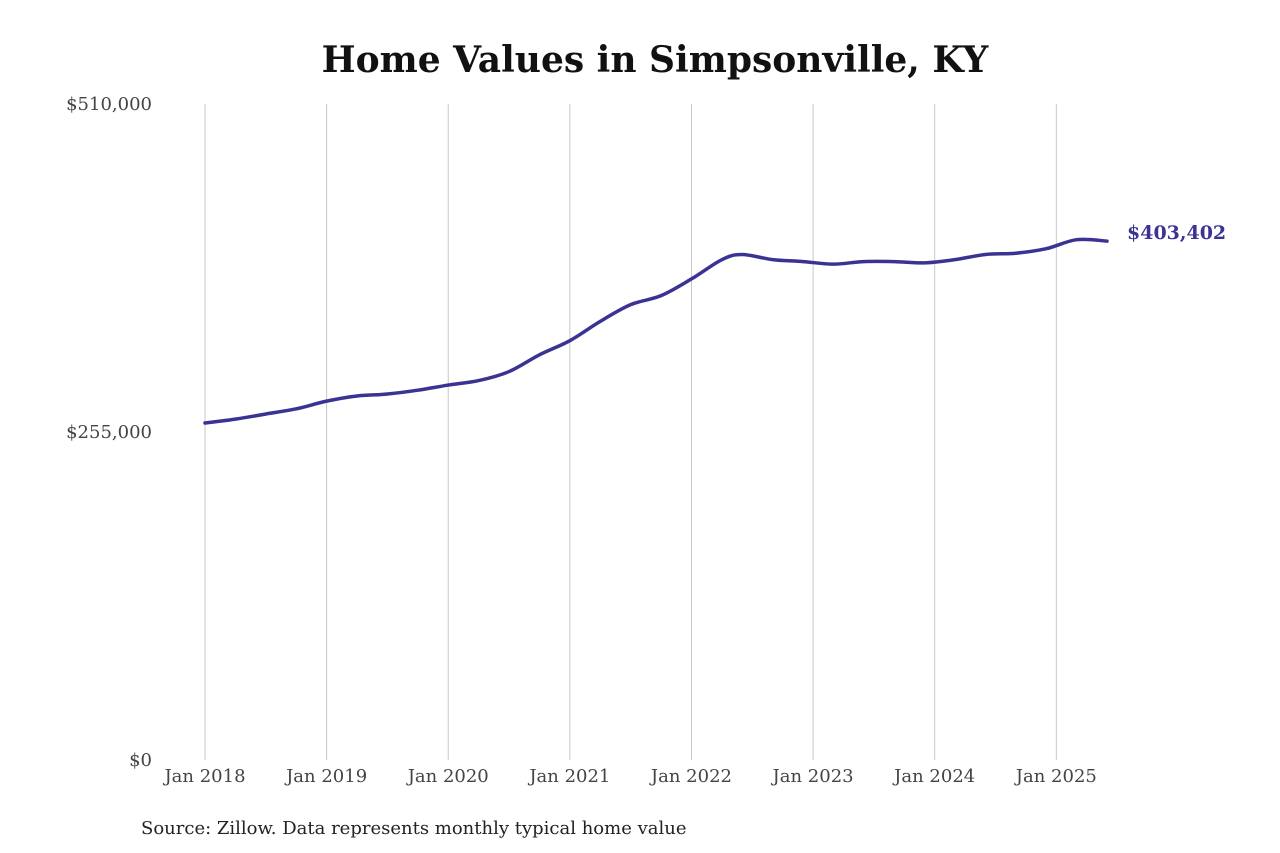  I want to click on y-tick-label: $255,000, so click(109, 432).